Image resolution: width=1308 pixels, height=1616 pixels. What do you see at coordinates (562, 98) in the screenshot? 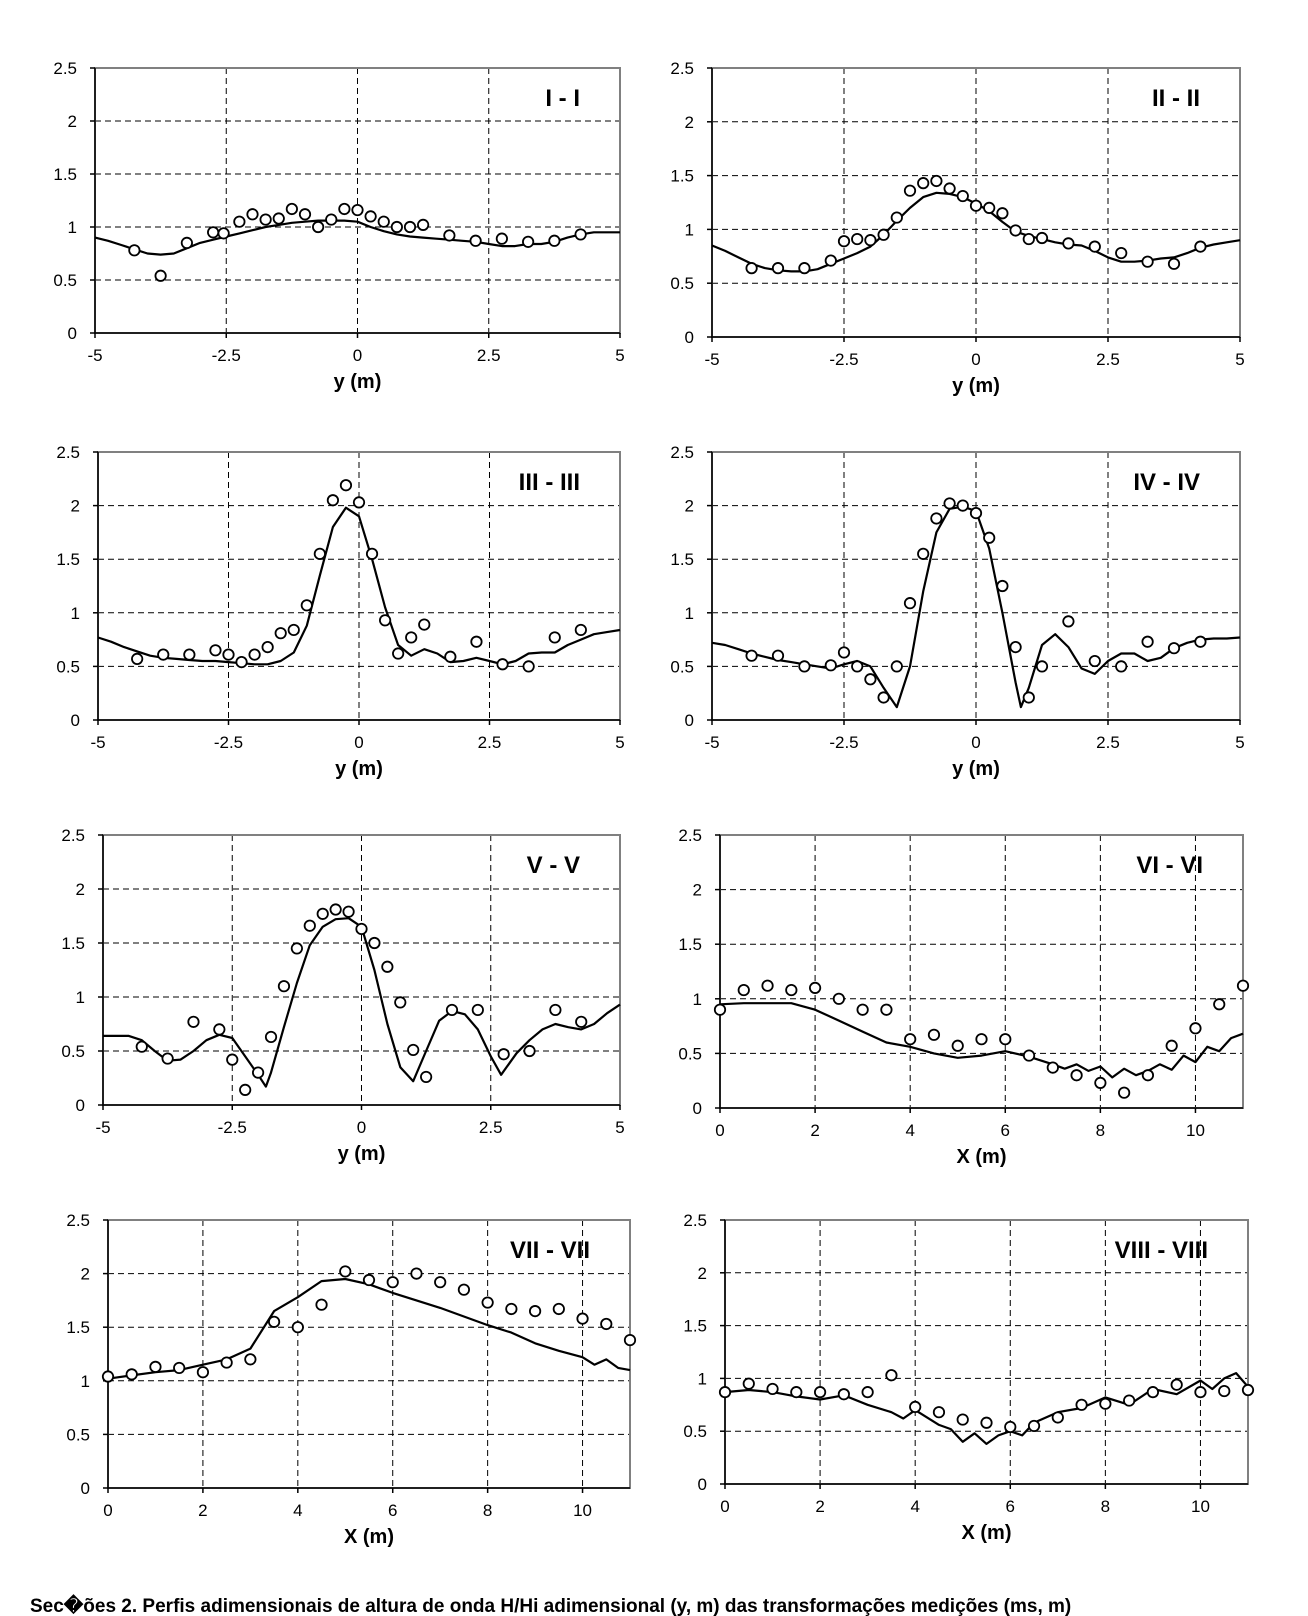
I see `panel-title: I - I` at bounding box center [562, 98].